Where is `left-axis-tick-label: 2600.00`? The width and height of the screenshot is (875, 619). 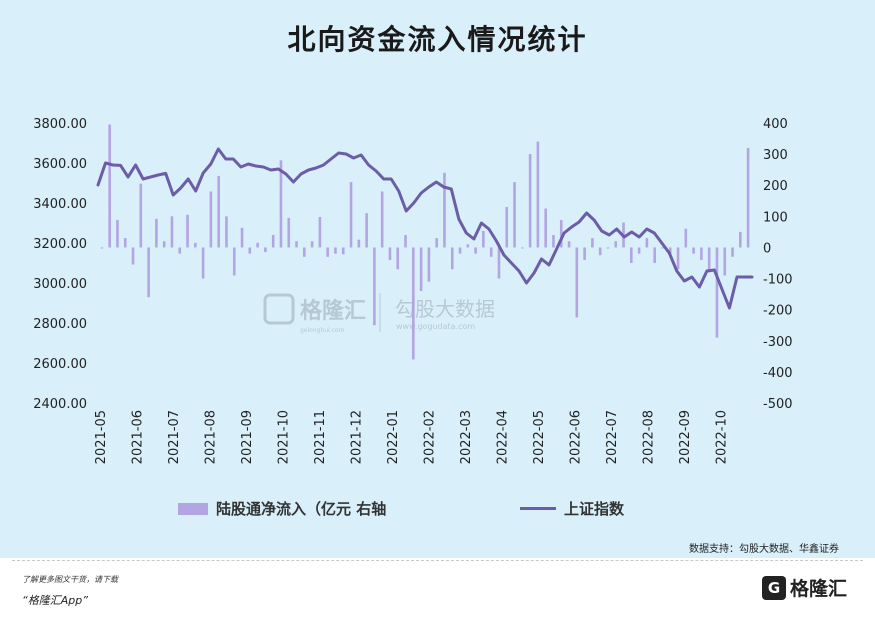
left-axis-tick-label: 2600.00 is located at coordinates (60, 364).